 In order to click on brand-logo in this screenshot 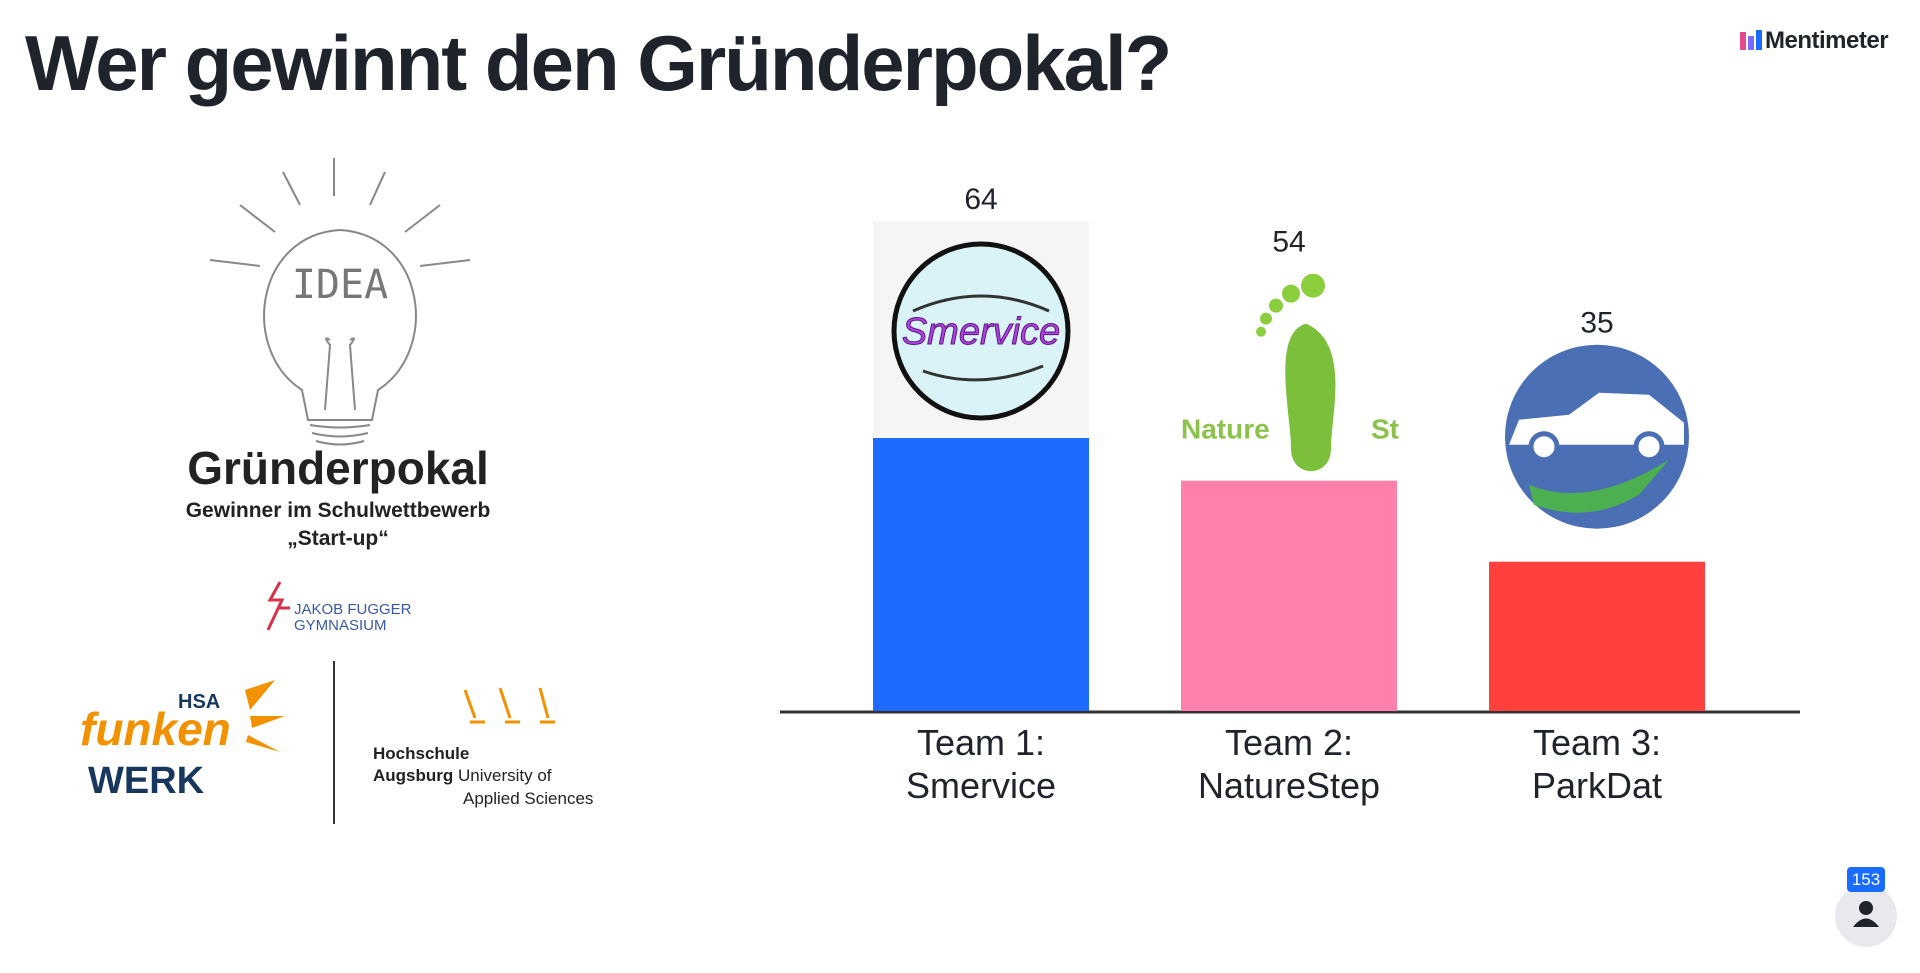, I will do `click(1751, 40)`.